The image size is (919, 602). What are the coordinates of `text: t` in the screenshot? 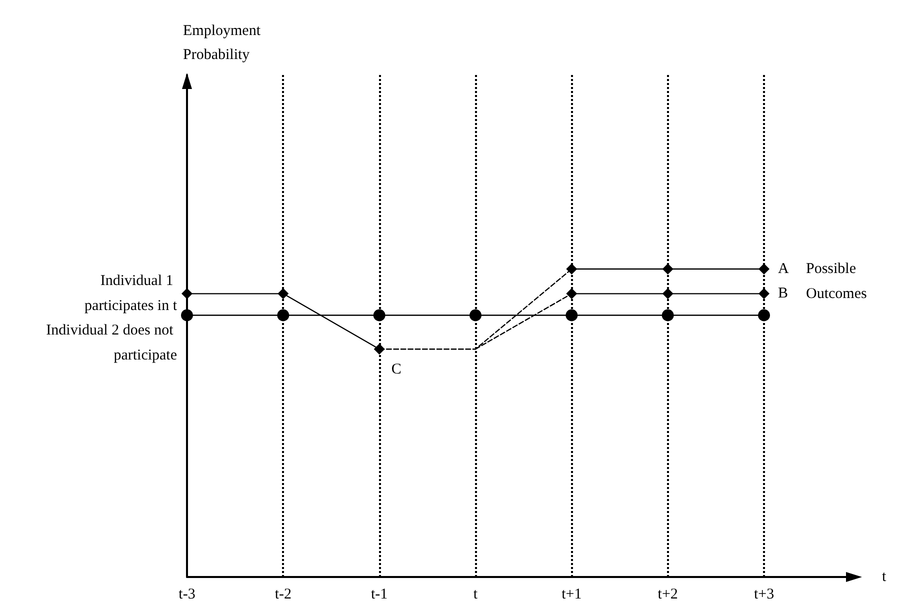 It's located at (884, 577).